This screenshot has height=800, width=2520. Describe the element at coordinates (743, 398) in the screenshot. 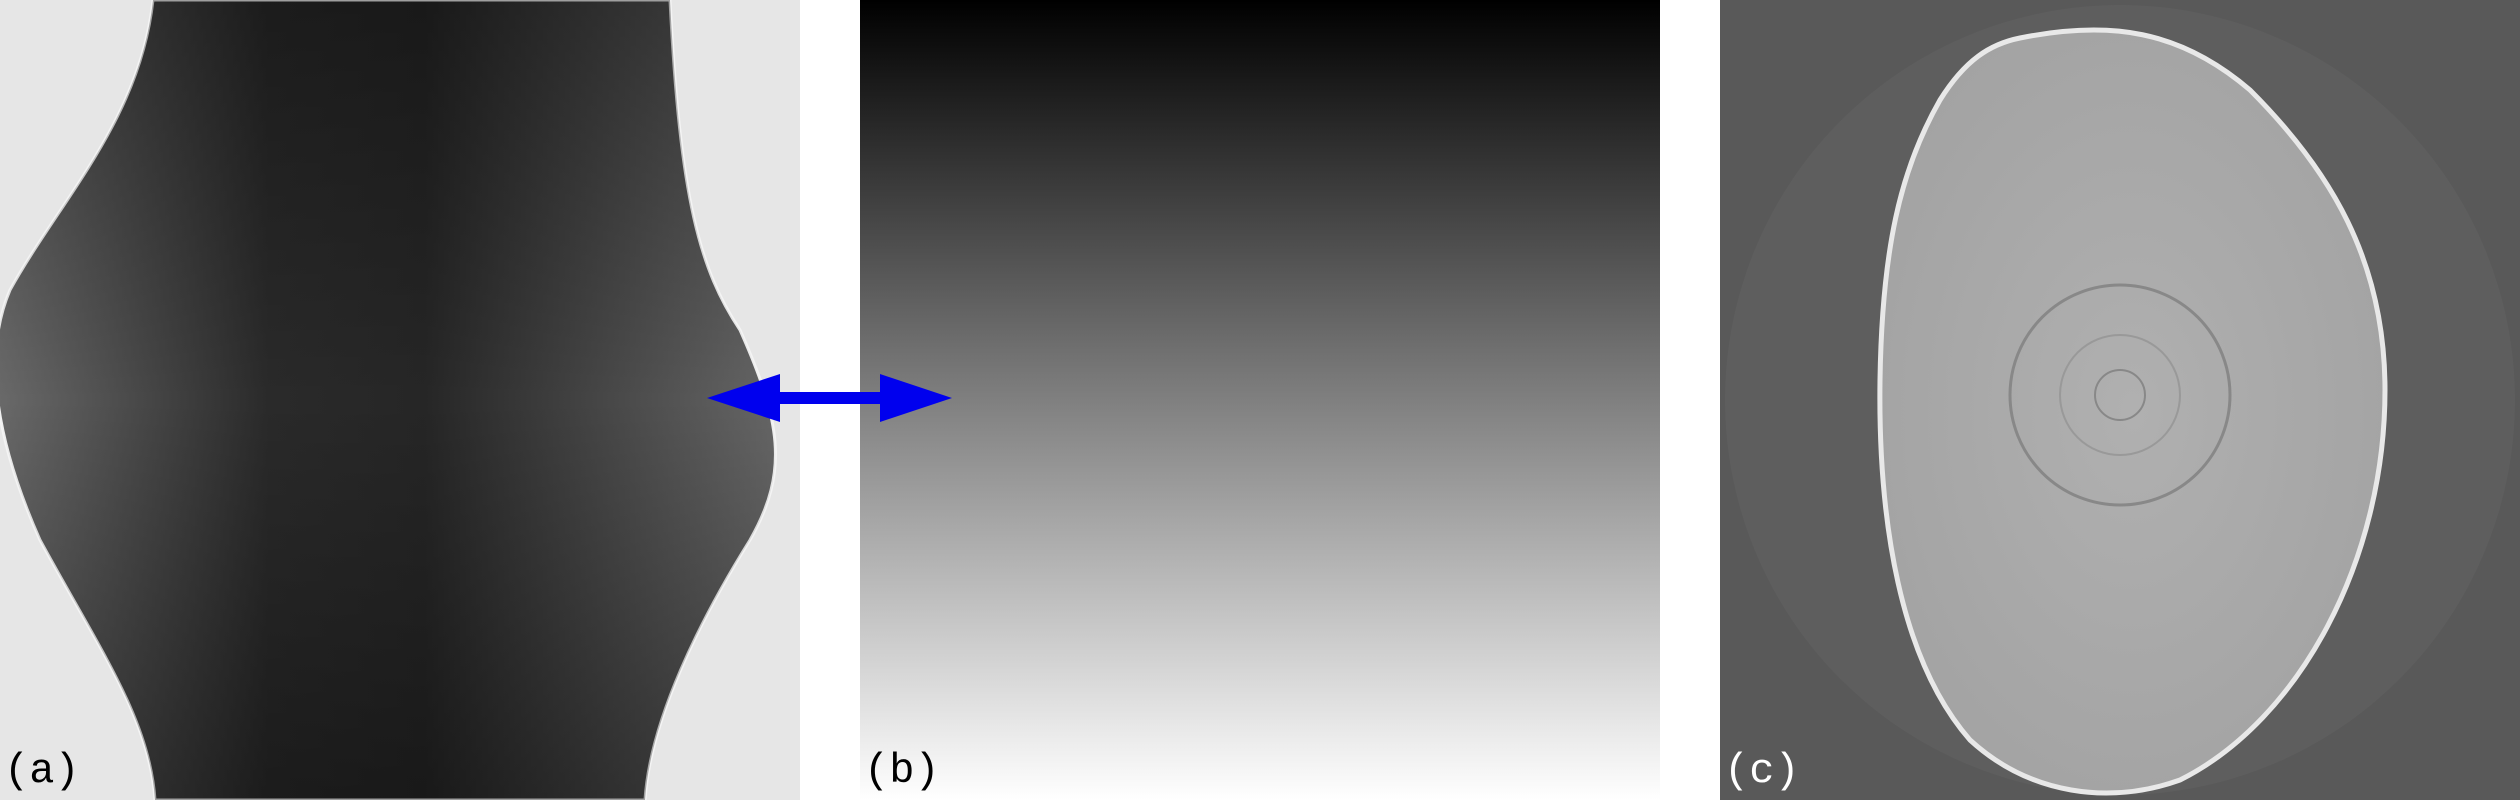

I see `arrow-head-left` at that location.